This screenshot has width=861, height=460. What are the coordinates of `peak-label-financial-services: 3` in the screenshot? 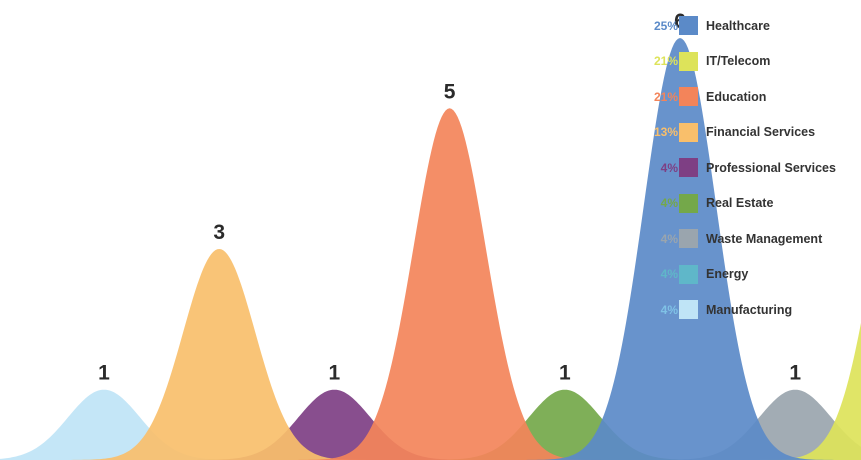 It's located at (219, 232).